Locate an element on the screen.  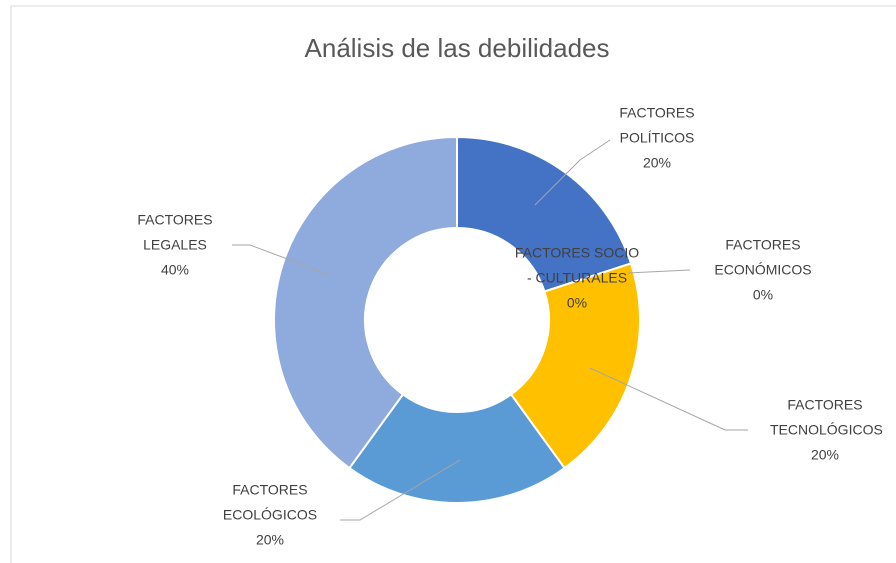
data-label: FACTORES SOCIO - CULTURALES 0% is located at coordinates (577, 278).